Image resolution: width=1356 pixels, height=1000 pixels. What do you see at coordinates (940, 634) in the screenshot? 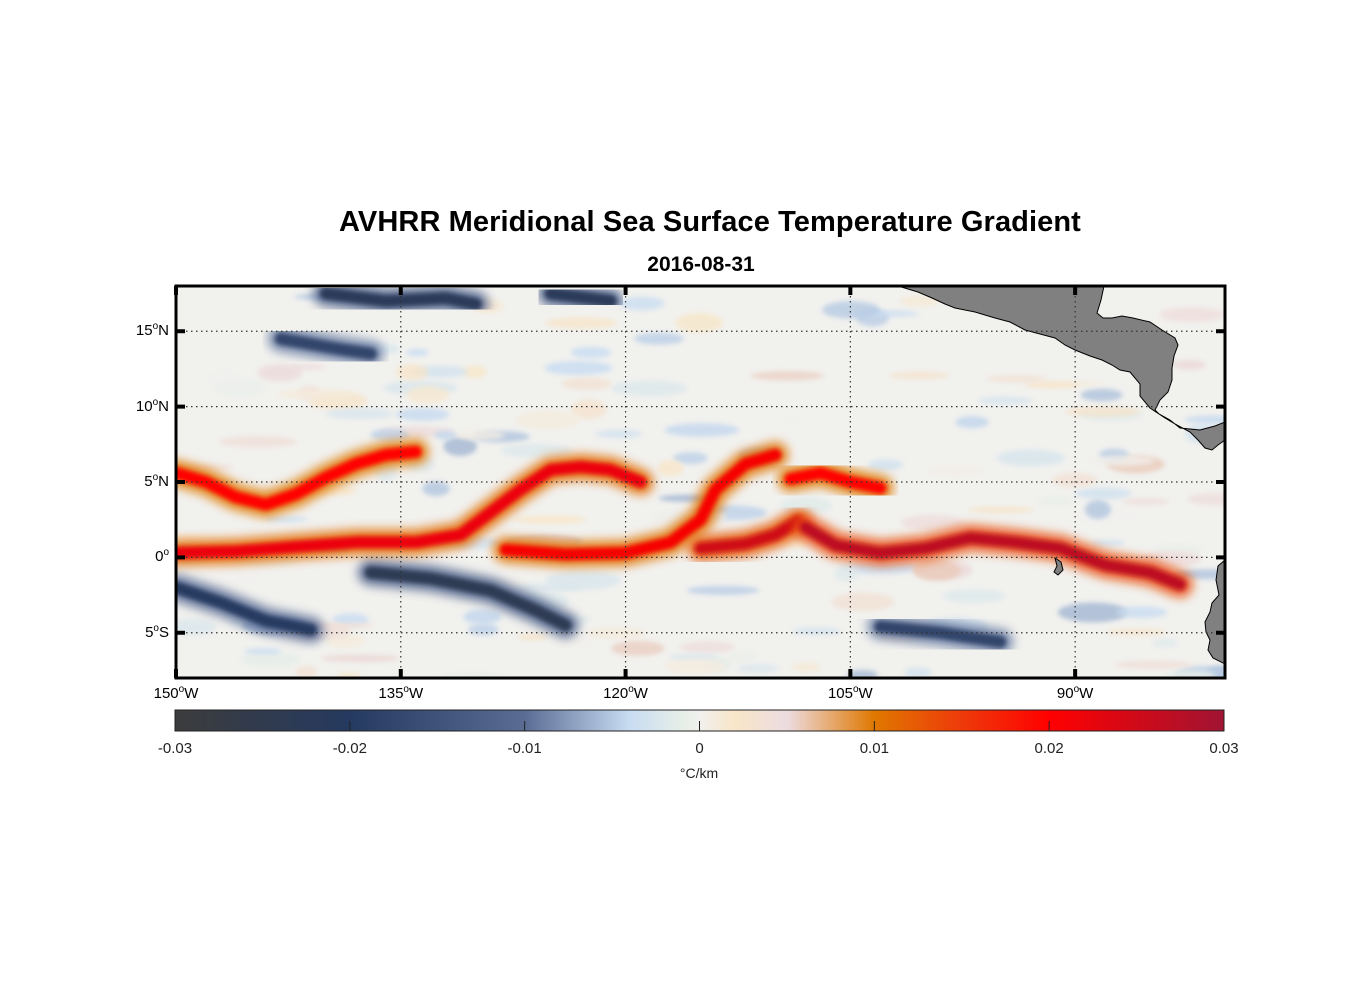
I see `south-cold-east` at bounding box center [940, 634].